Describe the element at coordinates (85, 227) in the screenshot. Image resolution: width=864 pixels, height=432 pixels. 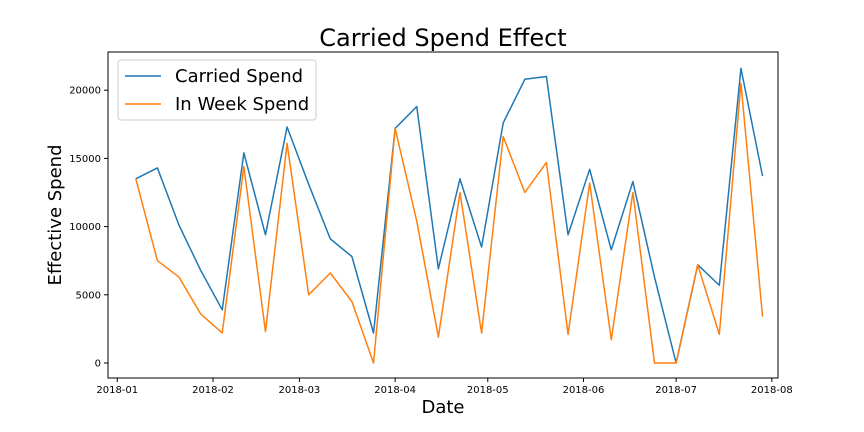
I see `y-tick-label: 10000` at that location.